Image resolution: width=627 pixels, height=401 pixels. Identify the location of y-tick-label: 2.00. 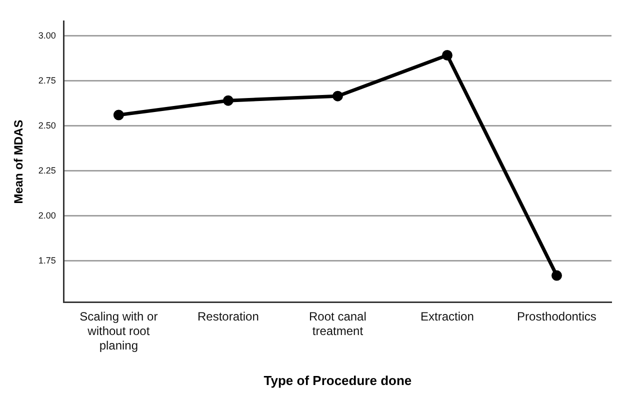
(47, 215).